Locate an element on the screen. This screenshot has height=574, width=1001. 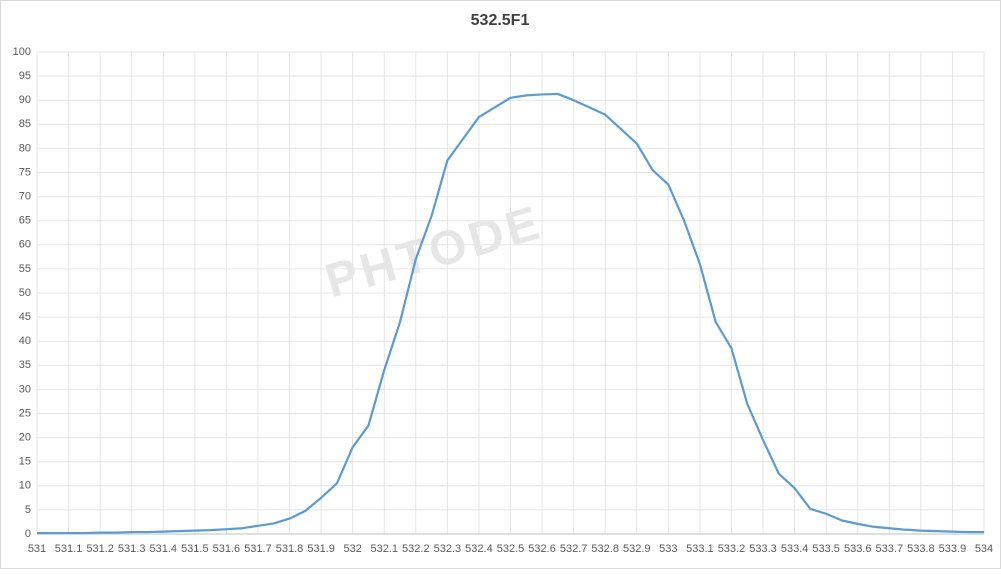
x-tick-label: 533.8 is located at coordinates (921, 549).